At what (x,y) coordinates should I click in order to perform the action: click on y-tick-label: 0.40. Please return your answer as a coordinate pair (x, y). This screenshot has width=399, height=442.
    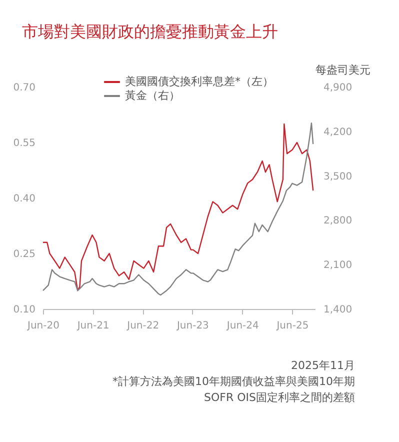
    Looking at the image, I should click on (24, 199).